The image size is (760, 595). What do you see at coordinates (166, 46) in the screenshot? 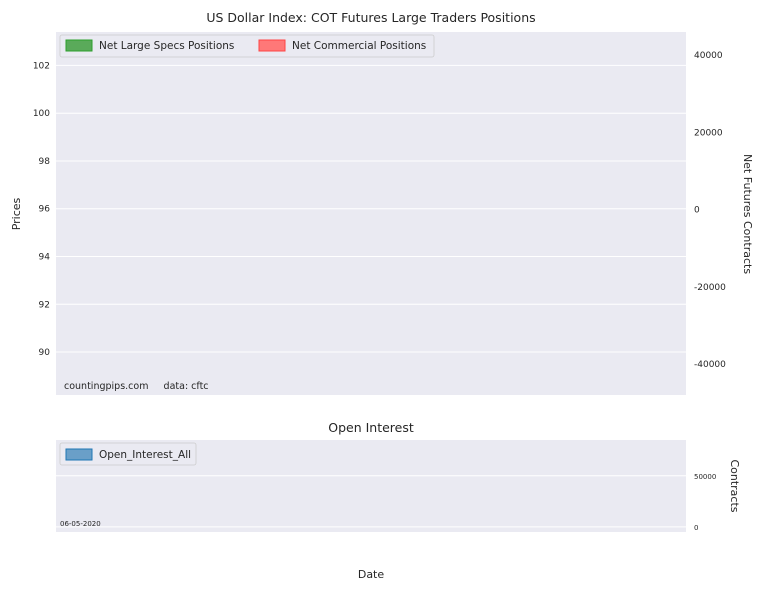
I see `legend-label-large-specs: Net Large Specs Positions` at bounding box center [166, 46].